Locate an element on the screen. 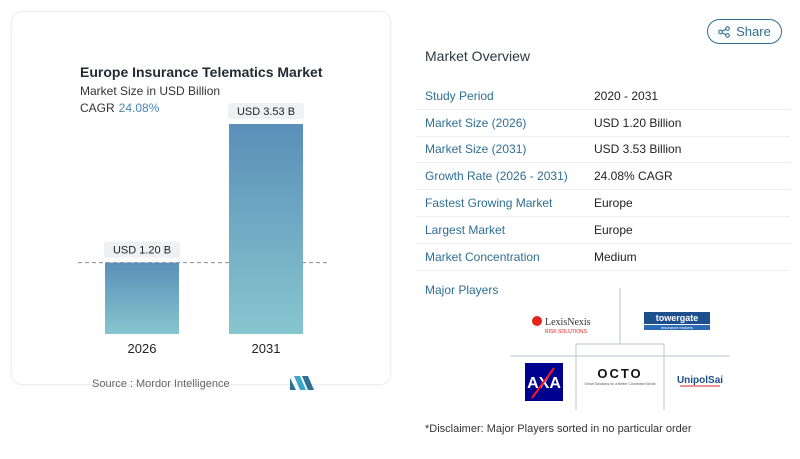 The image size is (800, 459). svg-text: insurance brokers is located at coordinates (677, 327).